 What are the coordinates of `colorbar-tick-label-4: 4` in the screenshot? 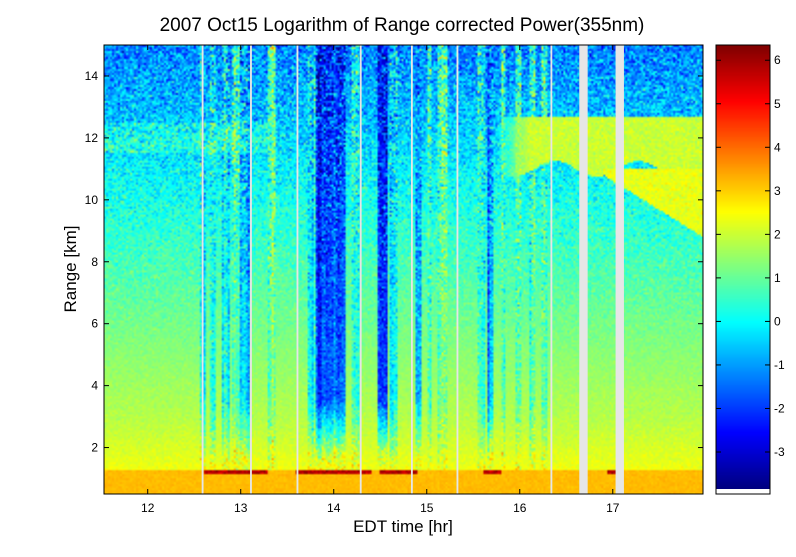 It's located at (777, 147).